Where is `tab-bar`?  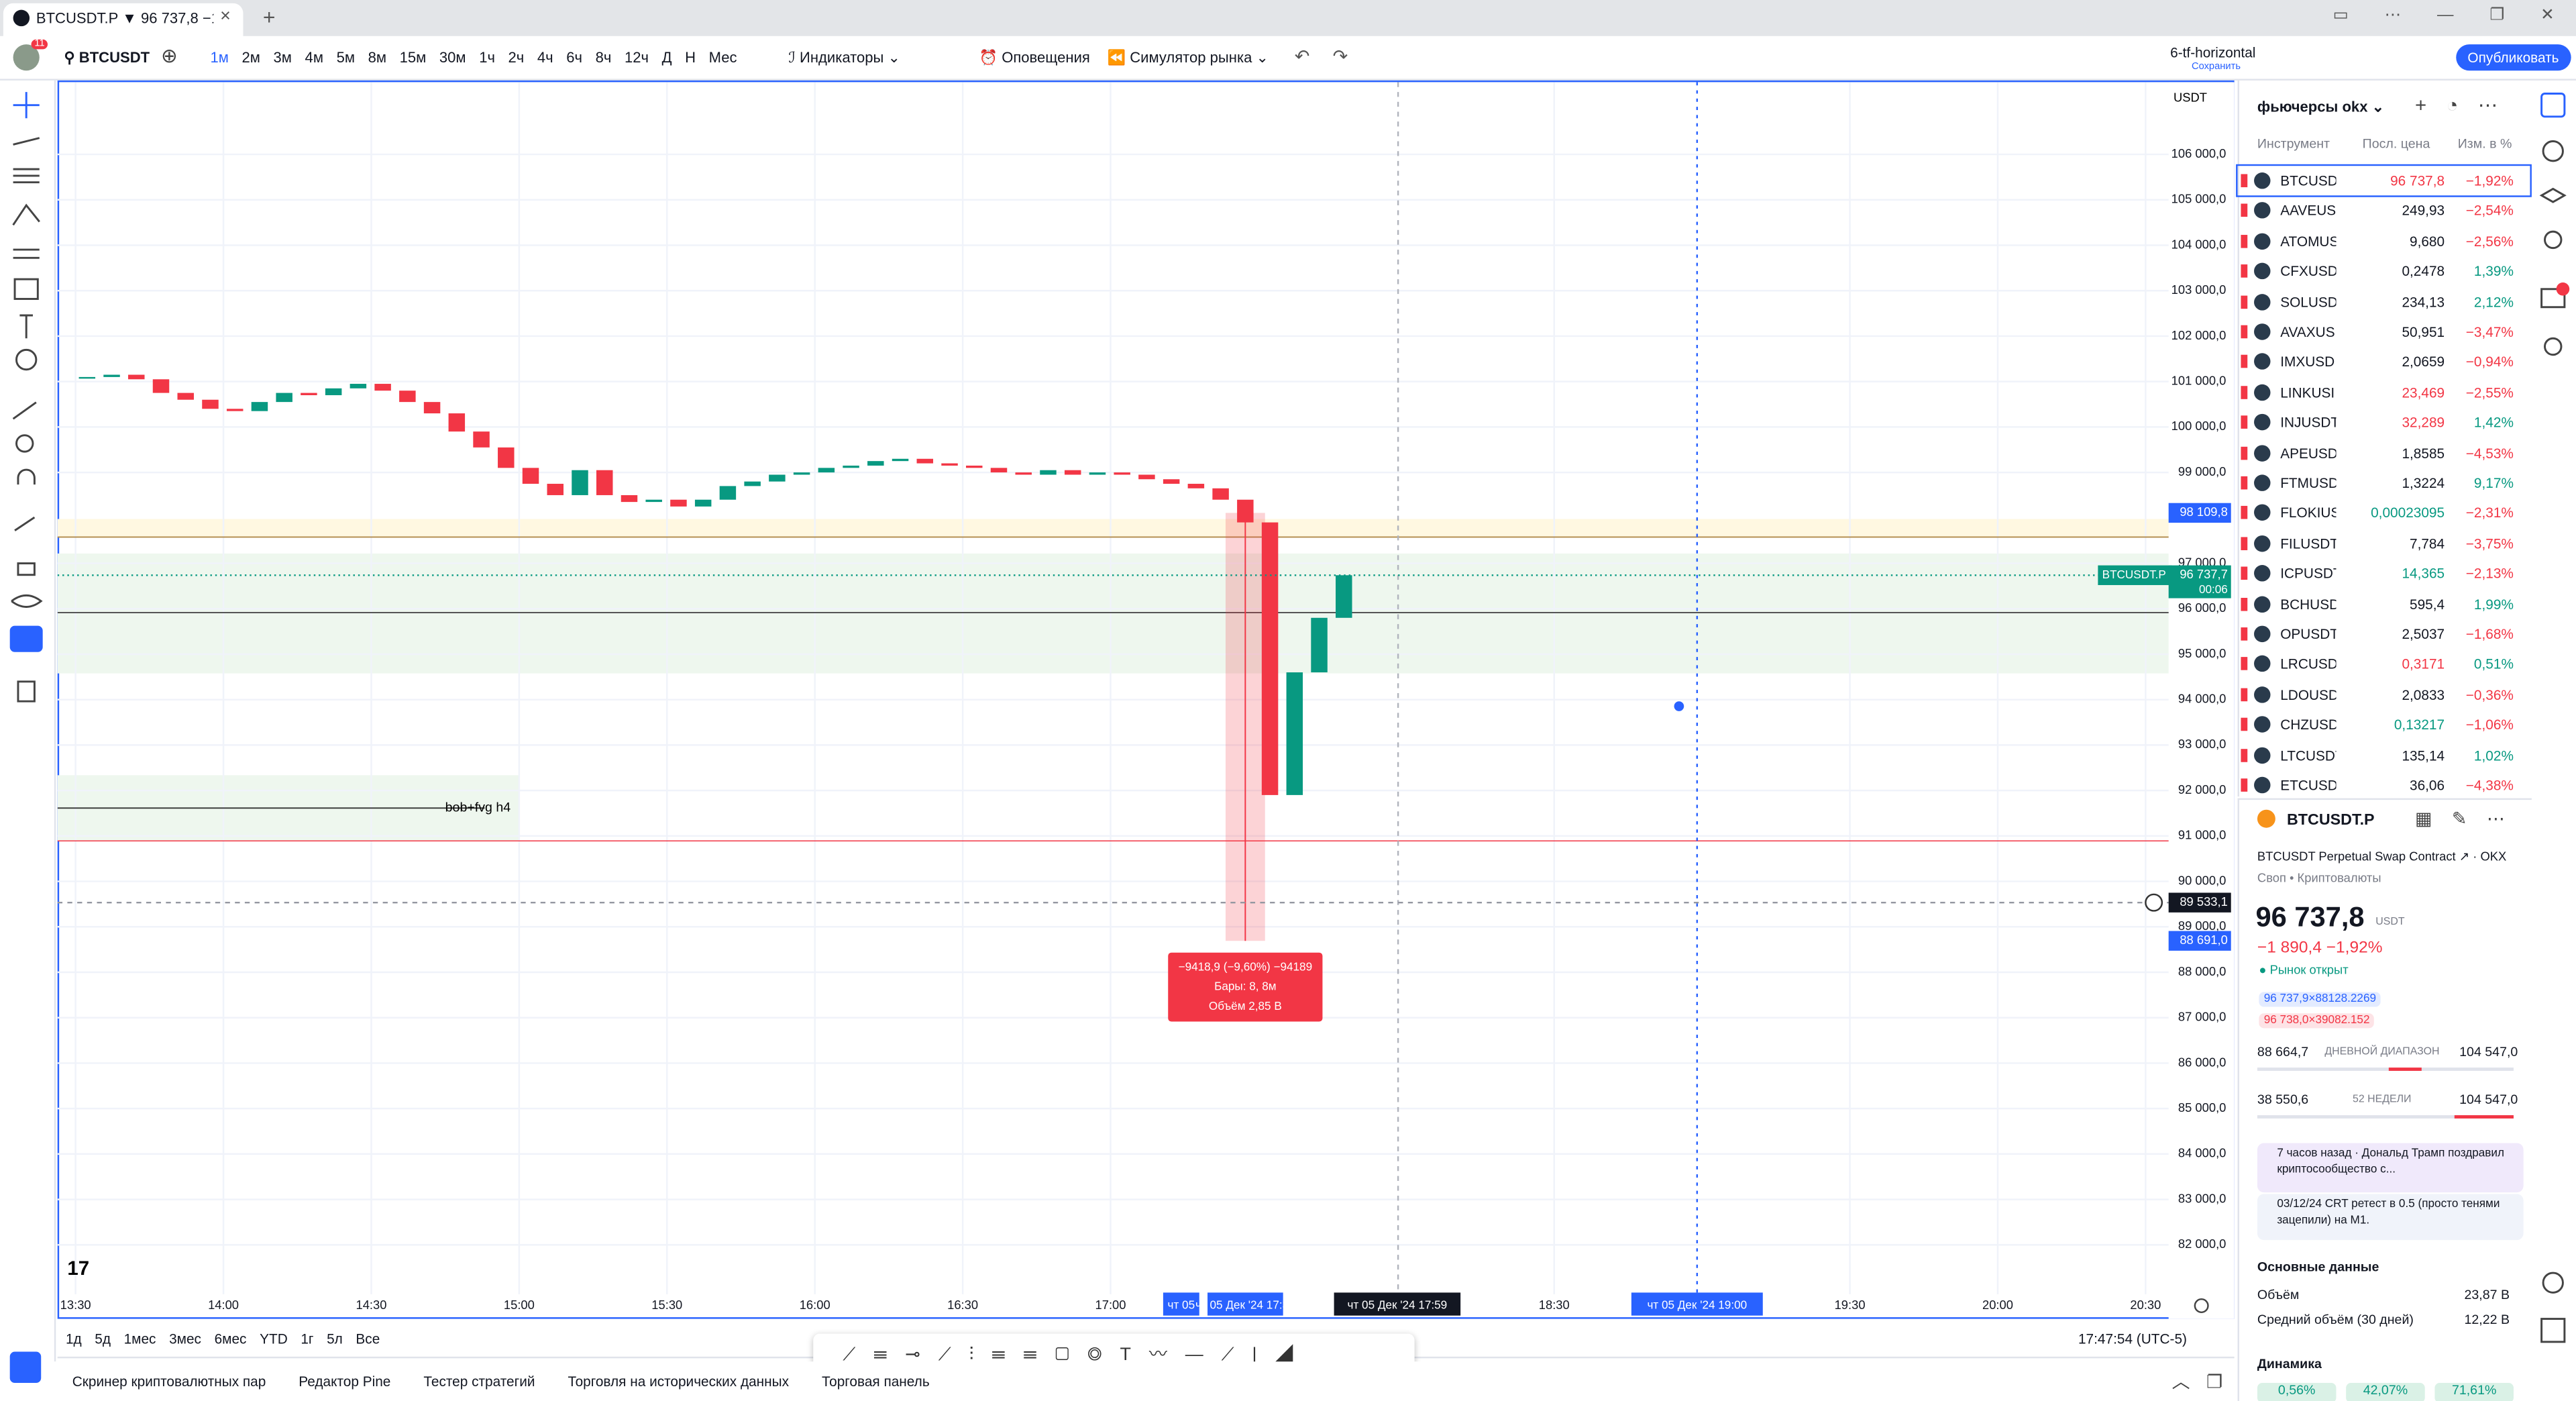
tab-bar is located at coordinates (1288, 18).